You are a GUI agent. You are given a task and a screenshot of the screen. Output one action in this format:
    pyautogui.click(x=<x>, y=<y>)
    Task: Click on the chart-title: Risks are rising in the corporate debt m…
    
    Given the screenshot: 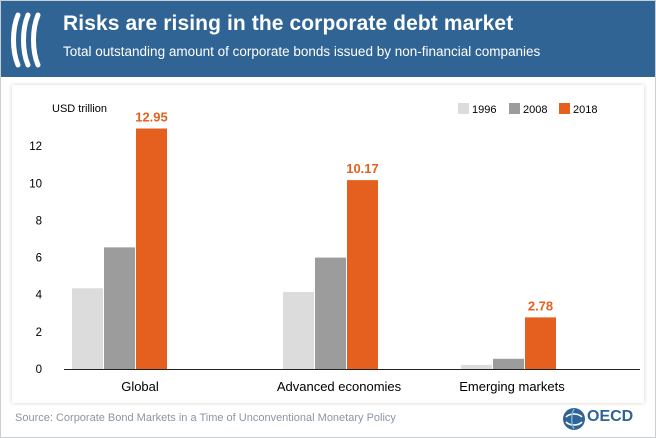 What is the action you would take?
    pyautogui.click(x=288, y=23)
    